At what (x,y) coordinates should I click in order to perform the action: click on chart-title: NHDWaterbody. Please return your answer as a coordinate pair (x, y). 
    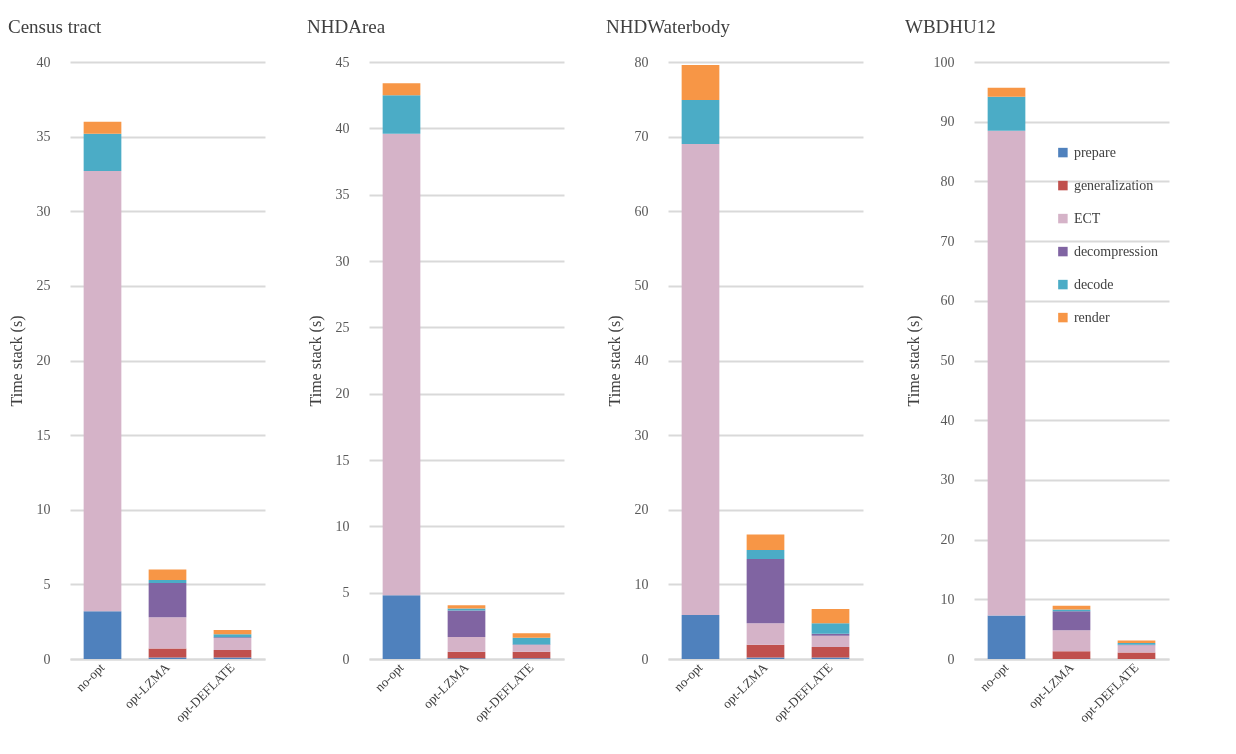
    Looking at the image, I should click on (668, 26).